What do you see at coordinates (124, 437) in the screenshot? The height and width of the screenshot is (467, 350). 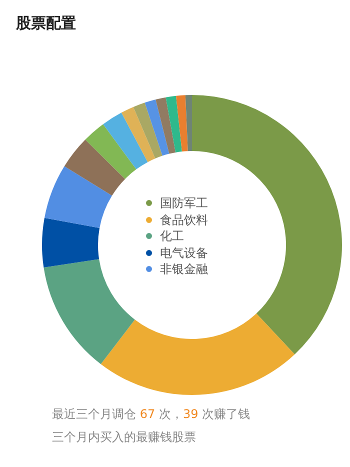 I see `text: 三个月内买入的最赚钱股票` at bounding box center [124, 437].